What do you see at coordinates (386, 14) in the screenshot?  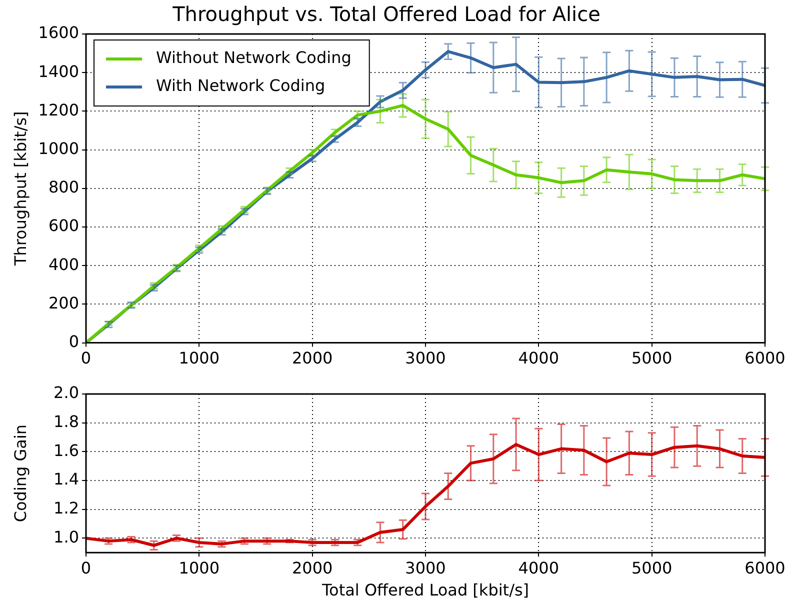 I see `chart-title: Throughput vs. Total Offered Load for Alice` at bounding box center [386, 14].